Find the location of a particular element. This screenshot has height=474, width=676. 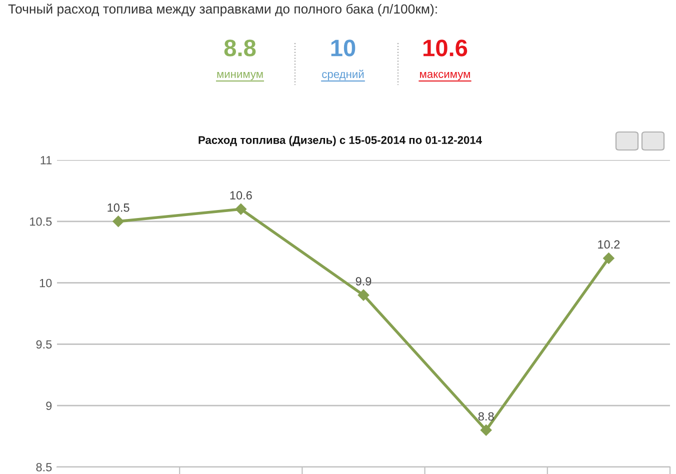

data-label: 10.2 is located at coordinates (609, 244).